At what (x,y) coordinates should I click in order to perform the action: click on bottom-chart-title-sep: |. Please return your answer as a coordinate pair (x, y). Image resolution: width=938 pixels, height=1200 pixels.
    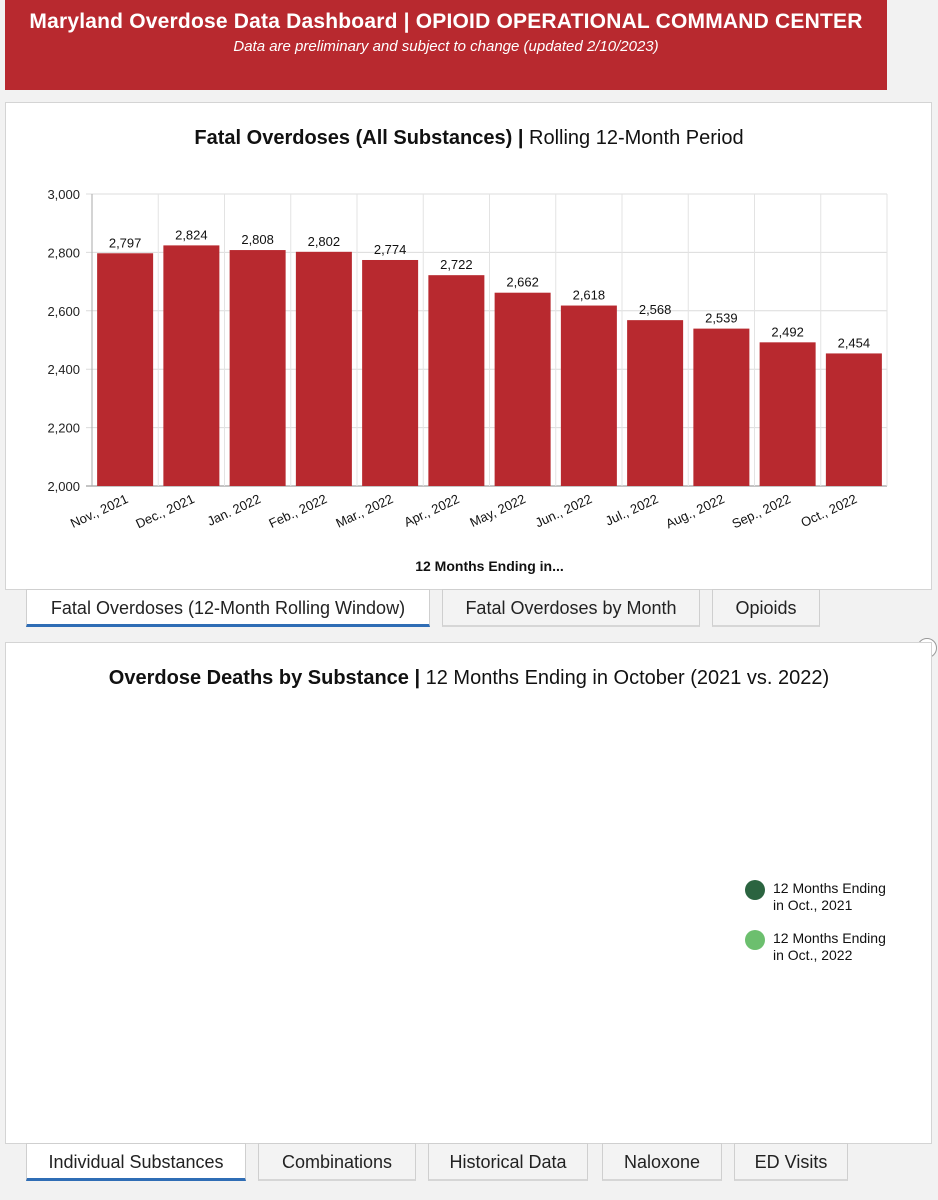
    Looking at the image, I should click on (414, 678).